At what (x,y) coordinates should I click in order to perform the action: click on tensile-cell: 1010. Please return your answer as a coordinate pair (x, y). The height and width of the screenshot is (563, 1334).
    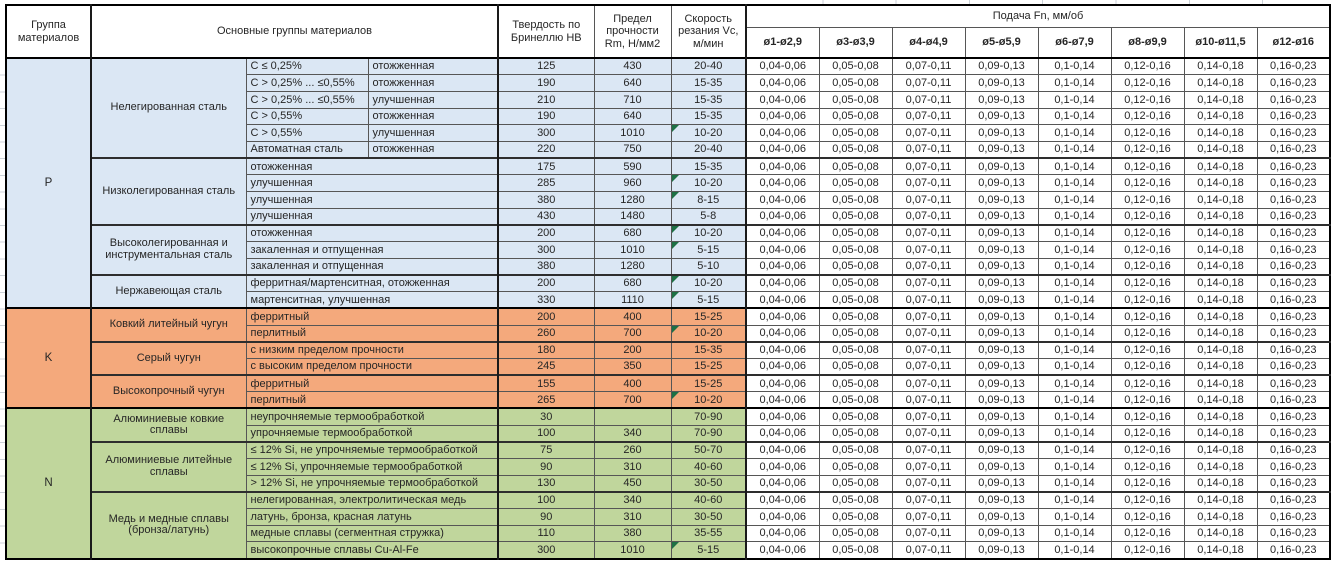
    Looking at the image, I should click on (632, 250).